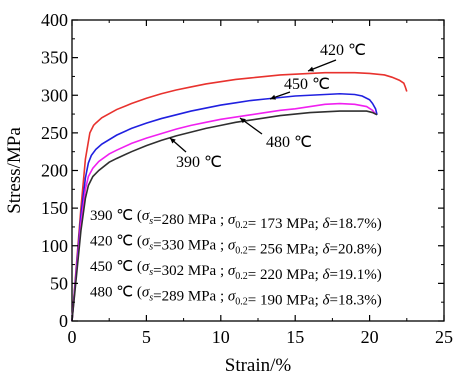  What do you see at coordinates (72, 337) in the screenshot?
I see `x-tick-label: 0` at bounding box center [72, 337].